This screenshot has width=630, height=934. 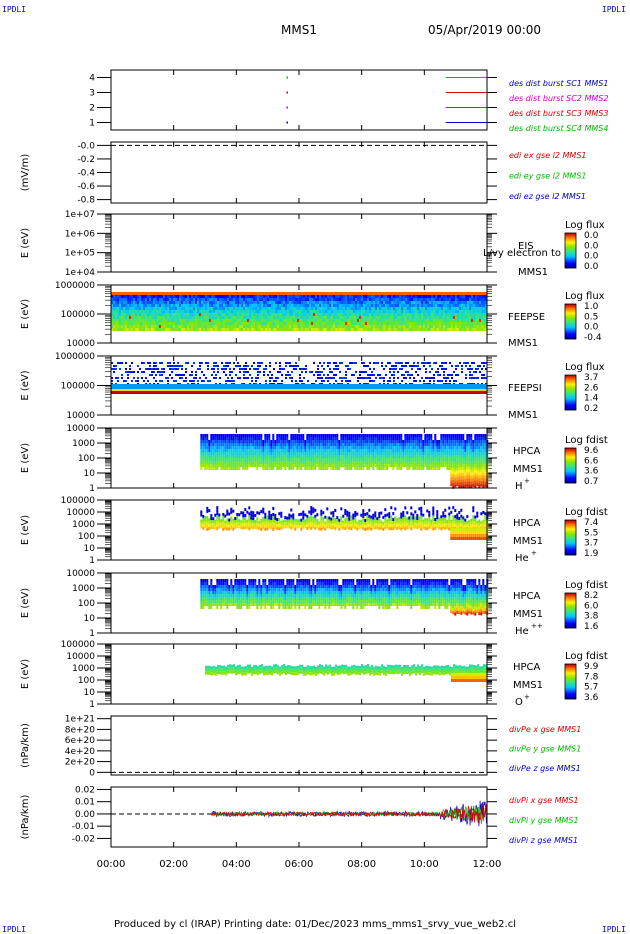 What do you see at coordinates (570, 256) in the screenshot?
I see `colorbar-step` at bounding box center [570, 256].